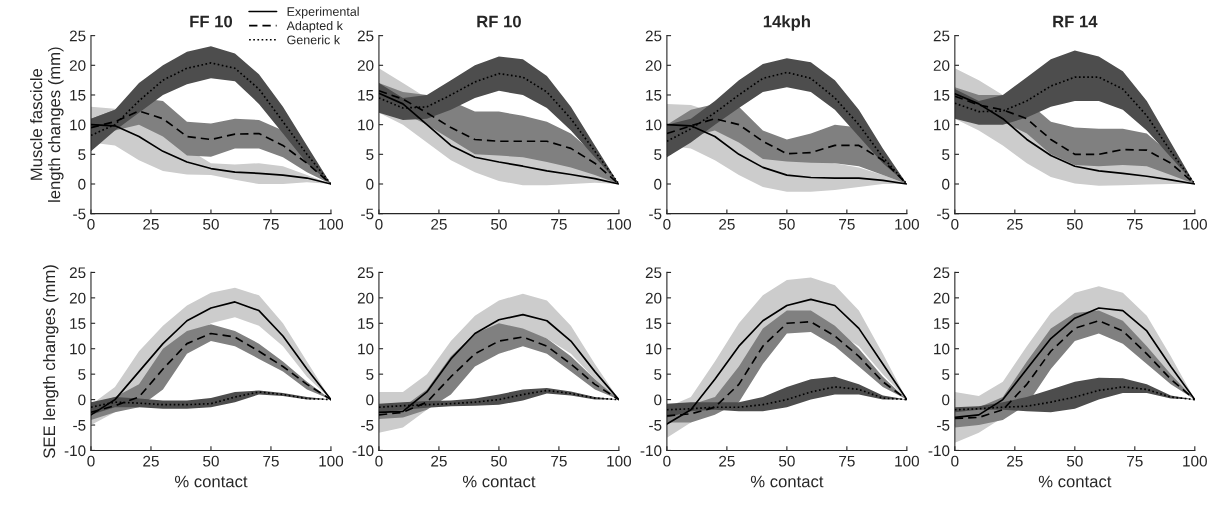  What do you see at coordinates (314, 26) in the screenshot?
I see `legend-label: Adapted k` at bounding box center [314, 26].